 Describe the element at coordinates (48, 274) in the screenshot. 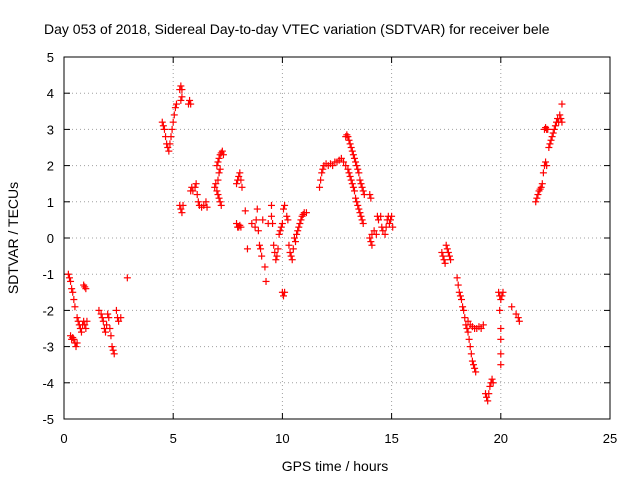

I see `y-tick-label: -1` at that location.